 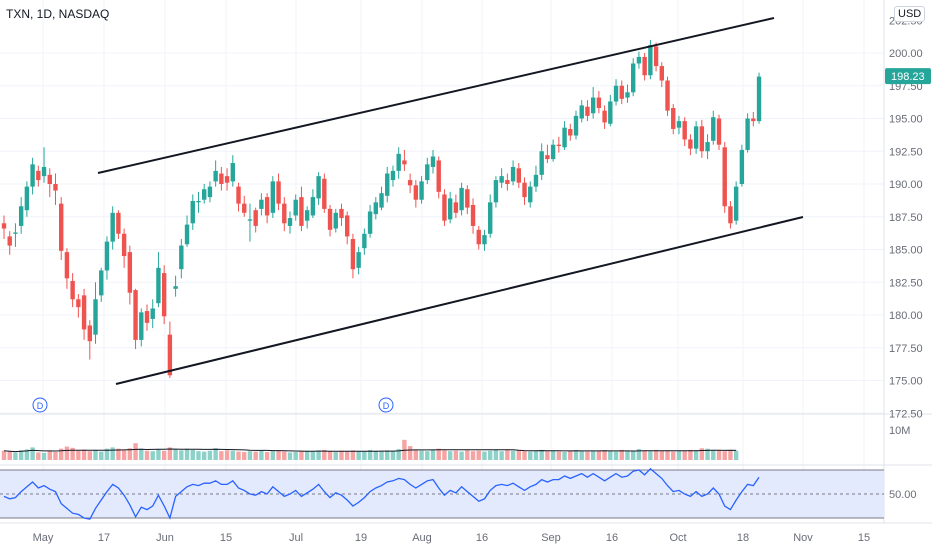 I want to click on symbol-title: TXN, 1D, NASDAQ, so click(x=58, y=14).